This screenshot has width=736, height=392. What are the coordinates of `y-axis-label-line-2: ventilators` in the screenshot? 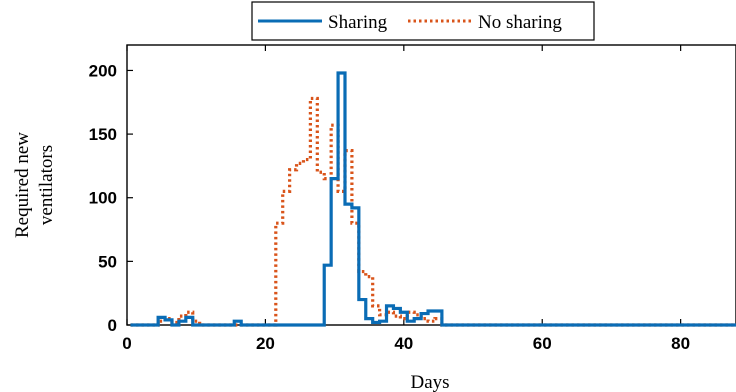 It's located at (46, 185).